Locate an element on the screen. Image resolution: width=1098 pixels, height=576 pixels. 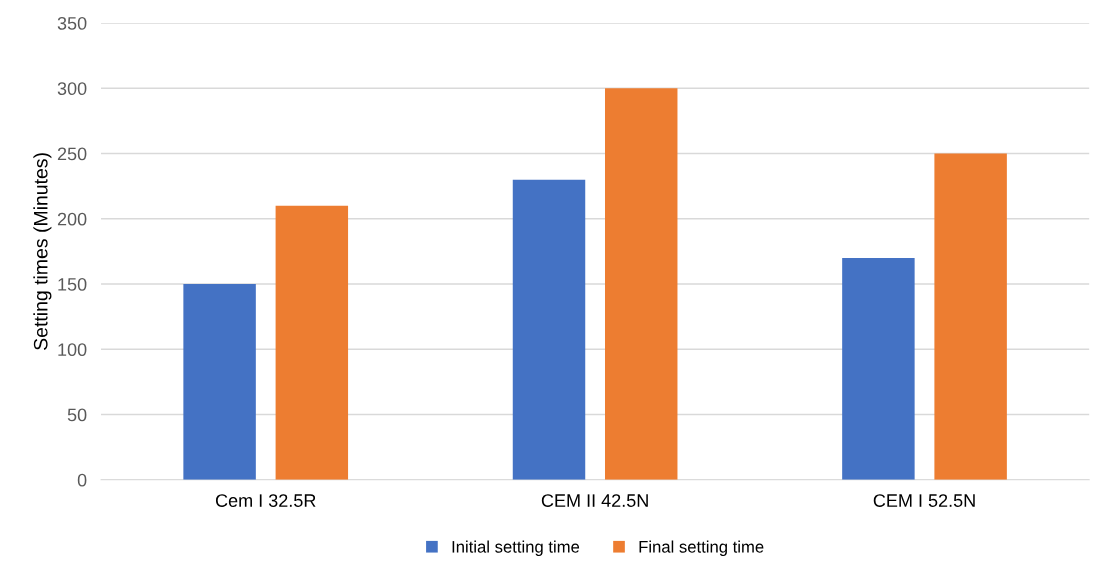
legend-label: Initial setting time is located at coordinates (516, 548).